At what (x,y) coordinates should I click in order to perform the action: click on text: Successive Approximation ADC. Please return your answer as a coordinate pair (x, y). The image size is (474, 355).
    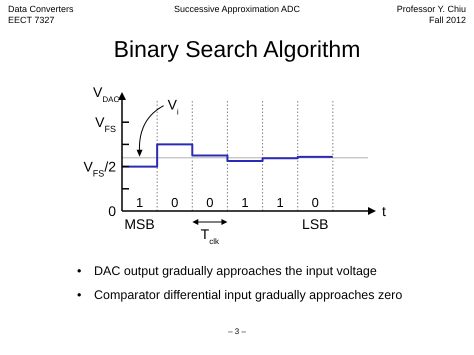
    Looking at the image, I should click on (237, 9).